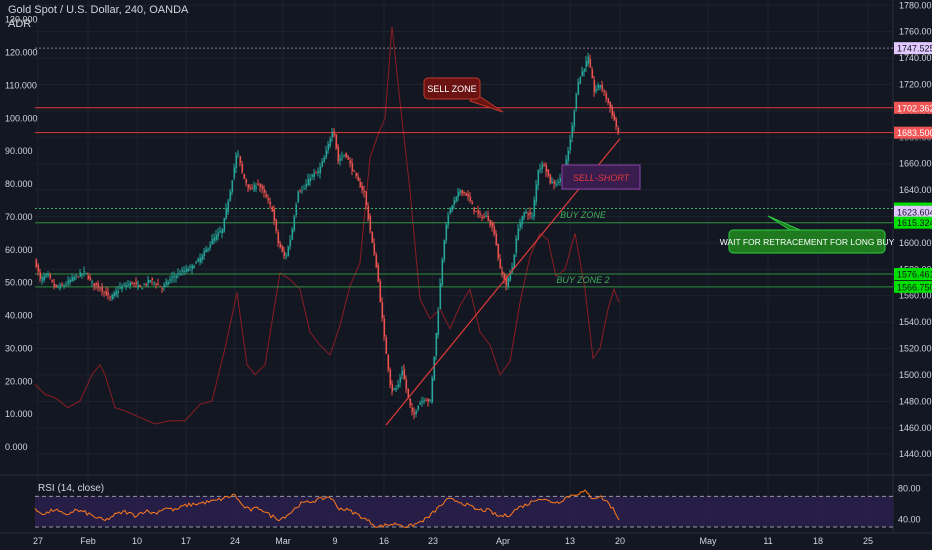 The height and width of the screenshot is (550, 932). What do you see at coordinates (21, 118) in the screenshot?
I see `adr-tick-label-10: 100.000` at bounding box center [21, 118].